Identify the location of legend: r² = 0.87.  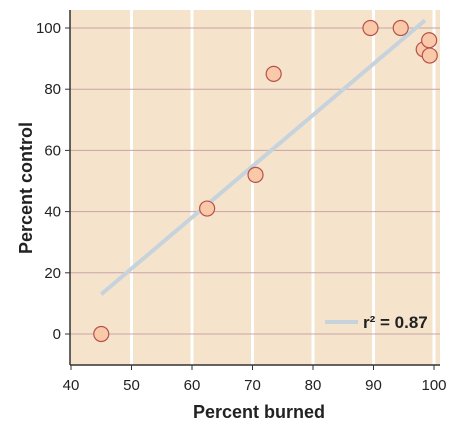
(376, 322).